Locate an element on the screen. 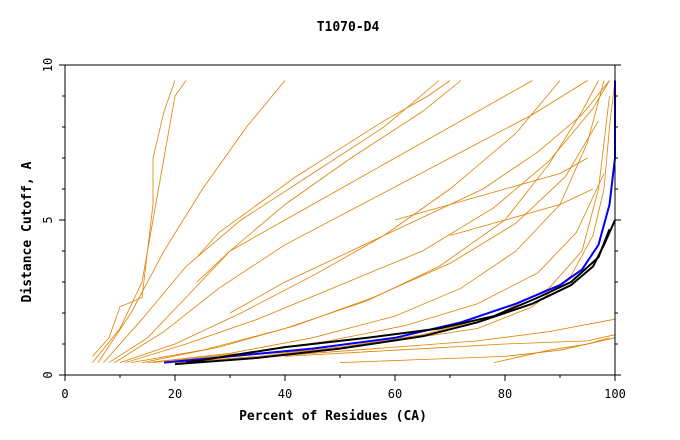 This screenshot has height=440, width=680. x-axis-label: Percent of Residues (CA) is located at coordinates (333, 416).